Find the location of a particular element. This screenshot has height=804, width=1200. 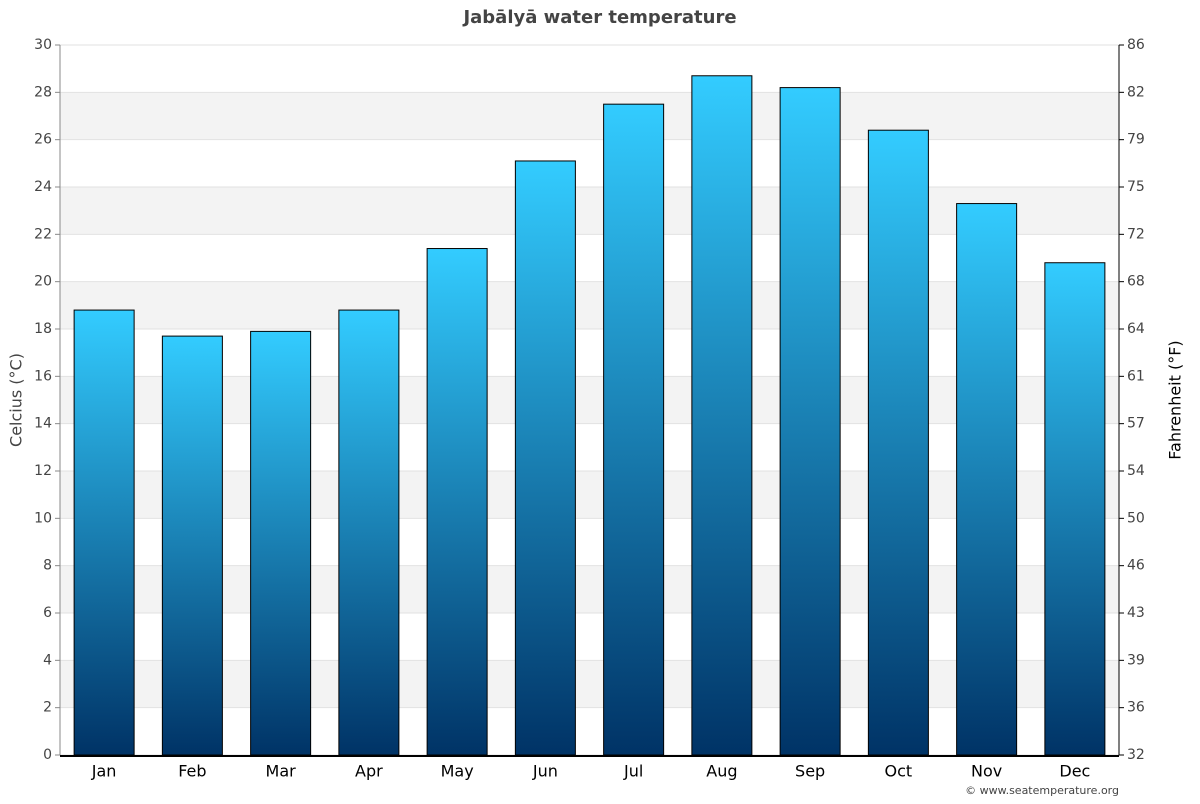

x-tick-label: Apr is located at coordinates (369, 771).